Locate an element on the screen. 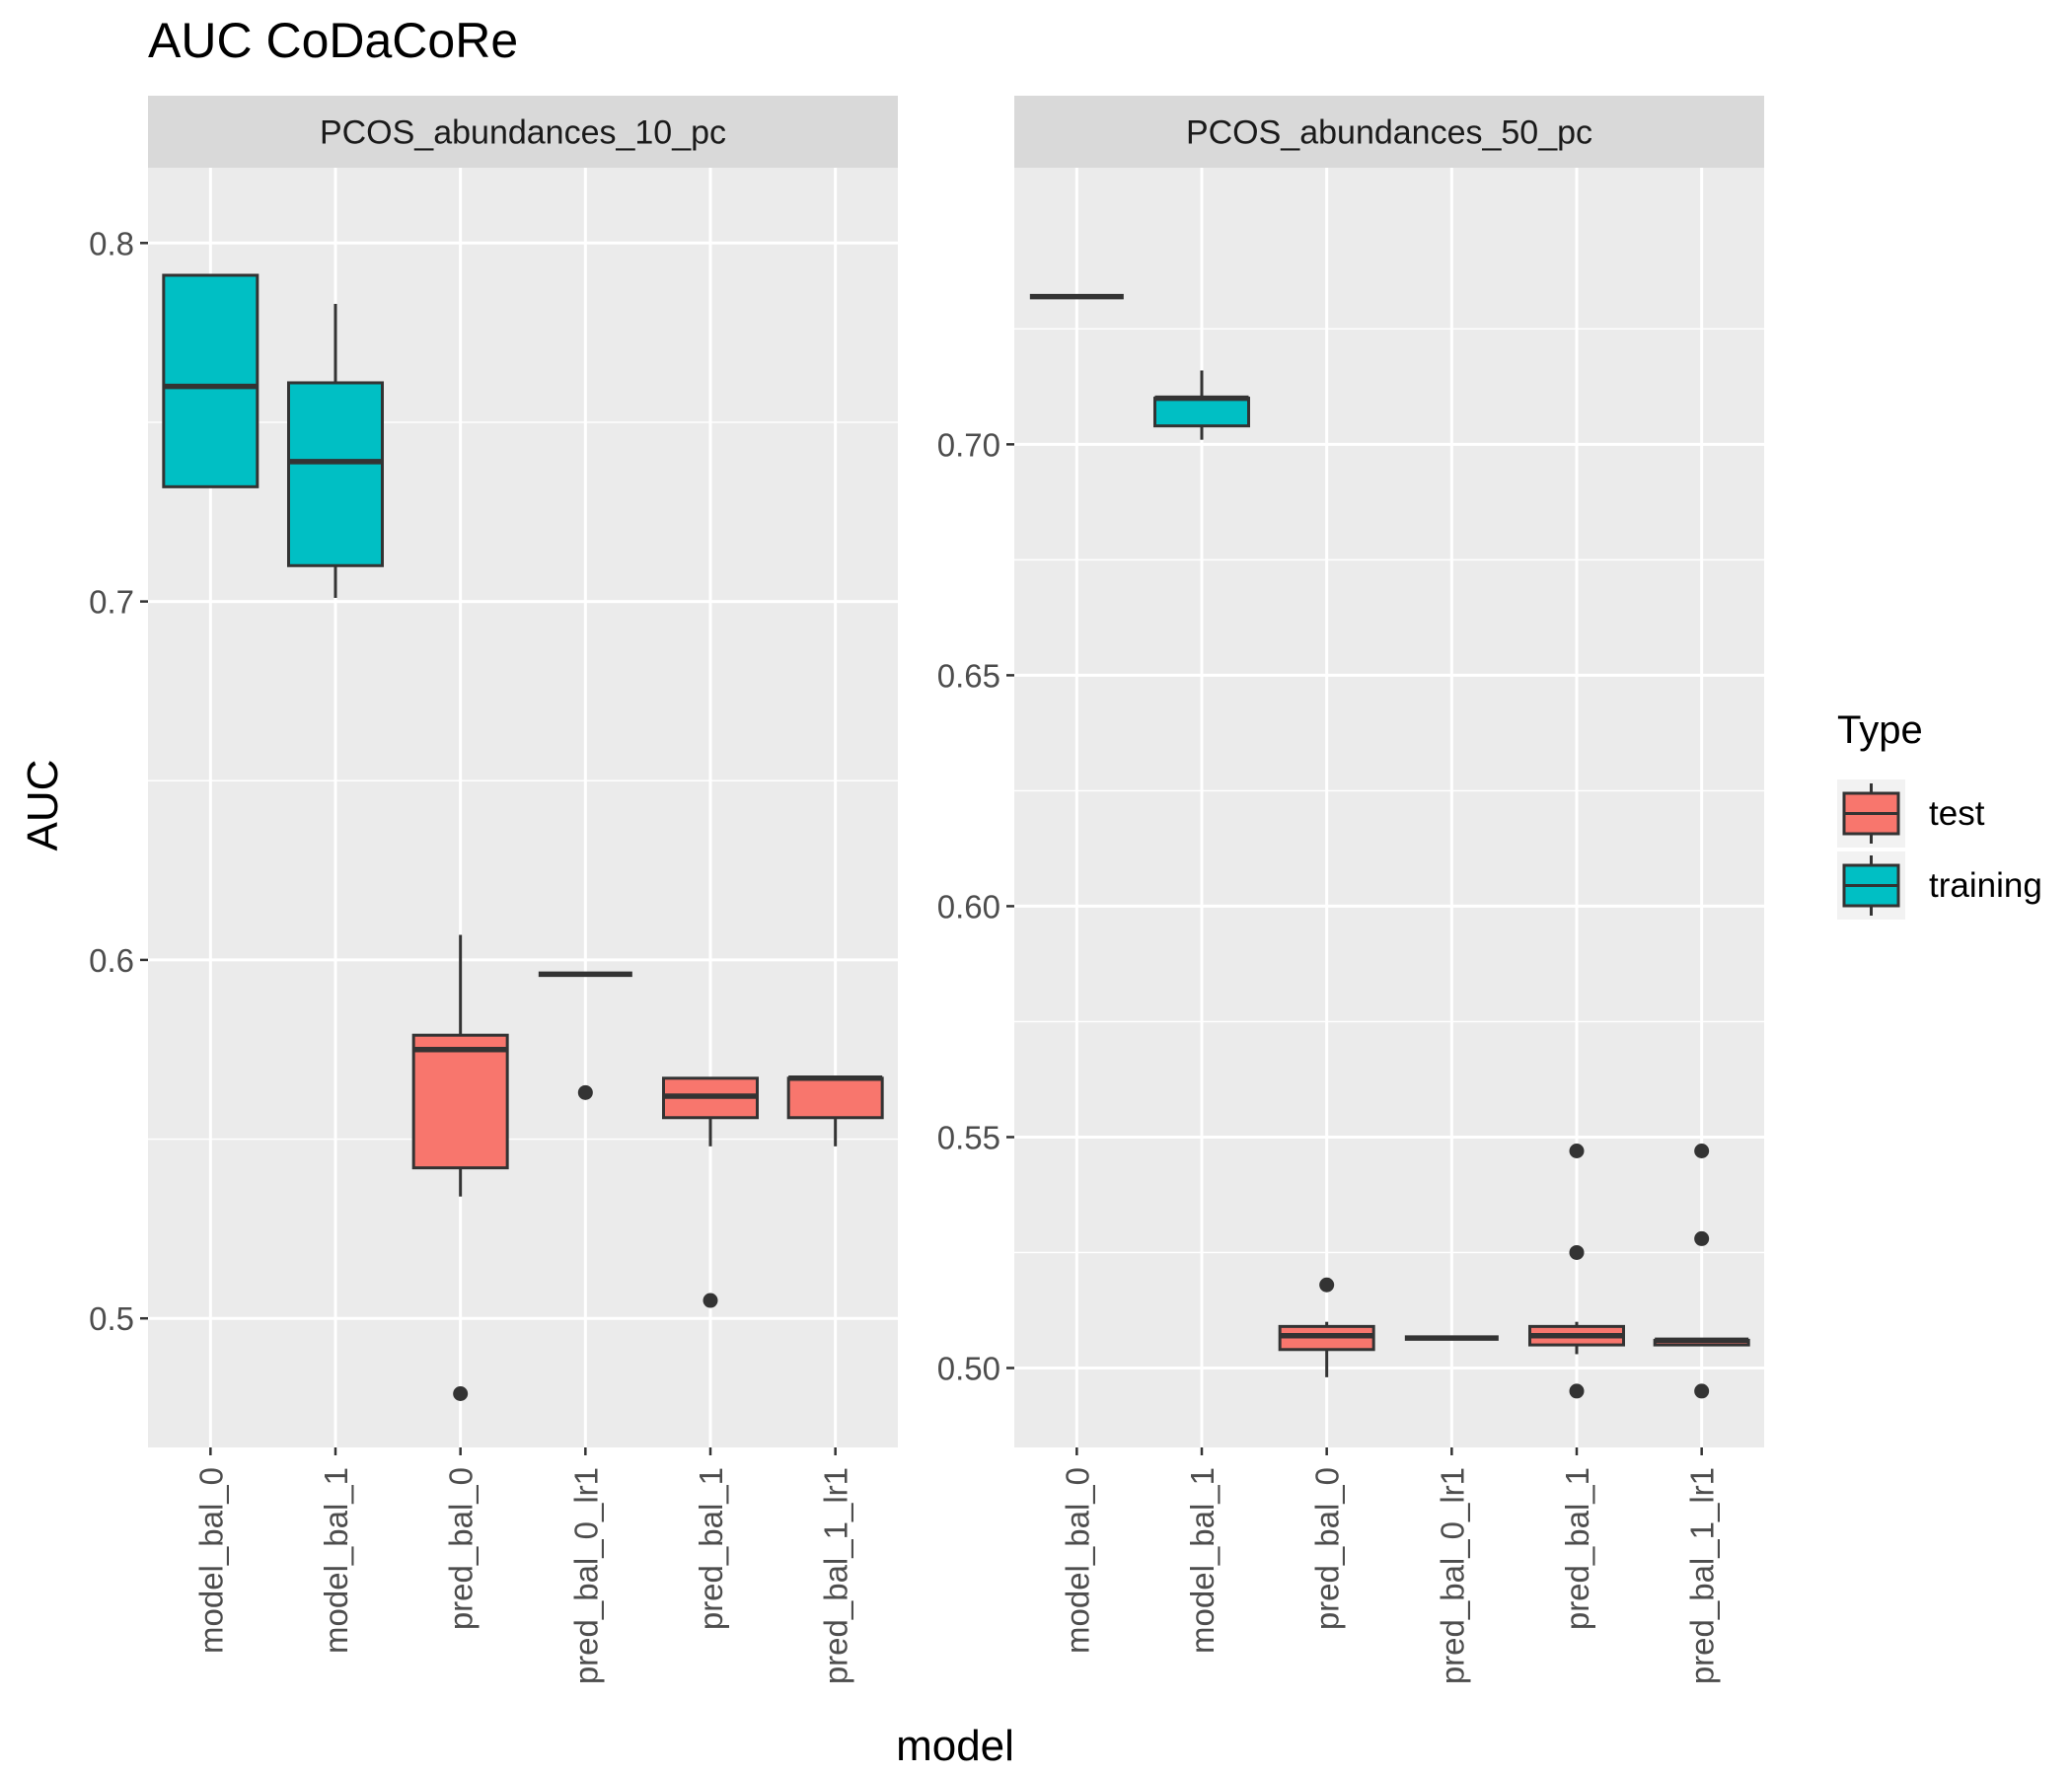 This screenshot has width=2072, height=1776. legend-label: test is located at coordinates (1957, 814).